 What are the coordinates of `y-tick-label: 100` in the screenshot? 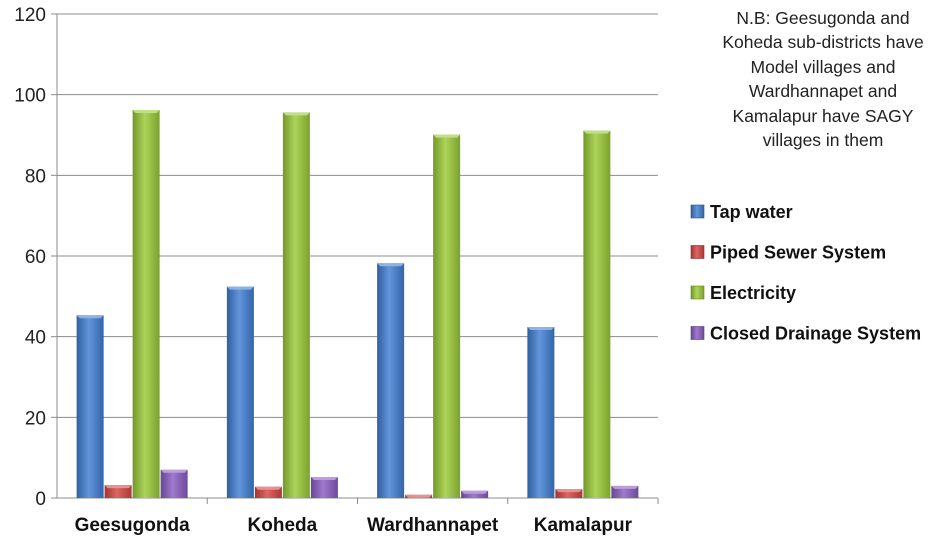 It's located at (30, 96).